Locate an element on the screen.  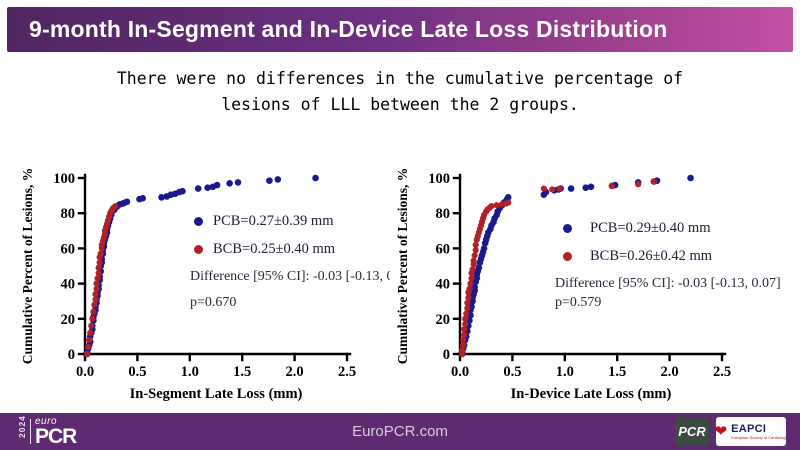
legend-item-bcb: BCB=0.25±0.40 mm is located at coordinates (292, 249).